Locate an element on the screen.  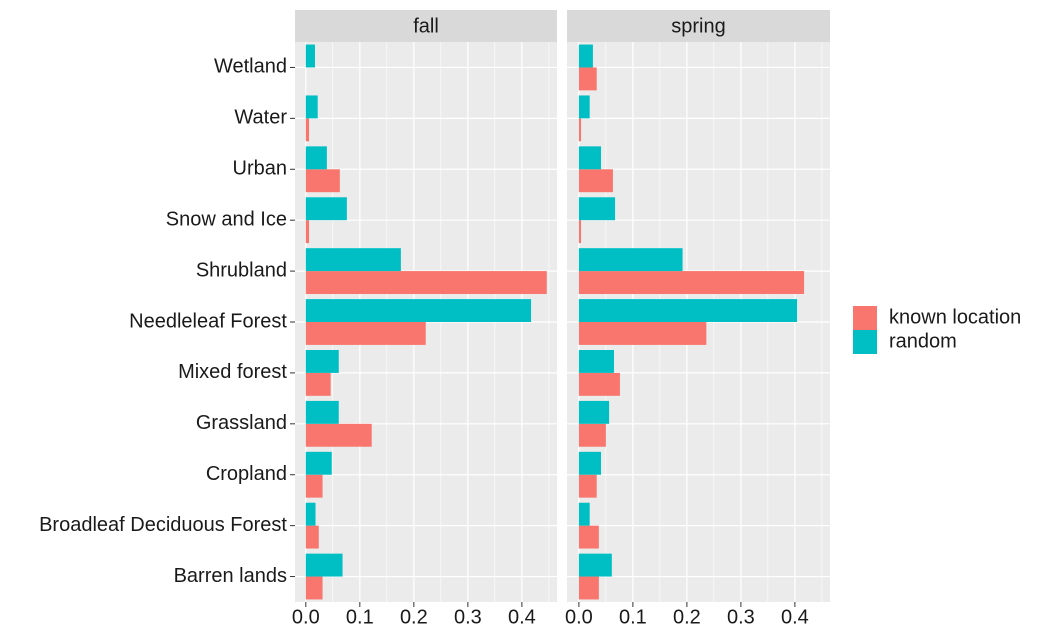
y-tick-label: Needleleaf Forest is located at coordinates (208, 321).